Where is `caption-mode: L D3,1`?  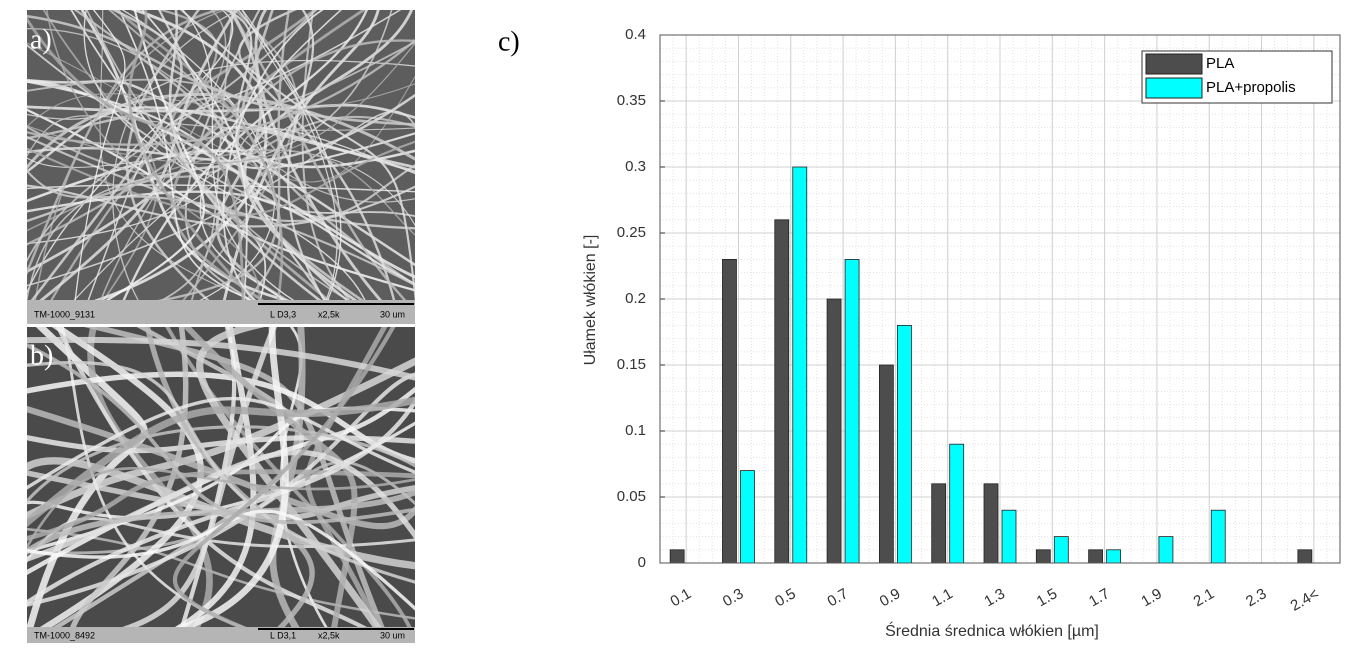
caption-mode: L D3,1 is located at coordinates (283, 635).